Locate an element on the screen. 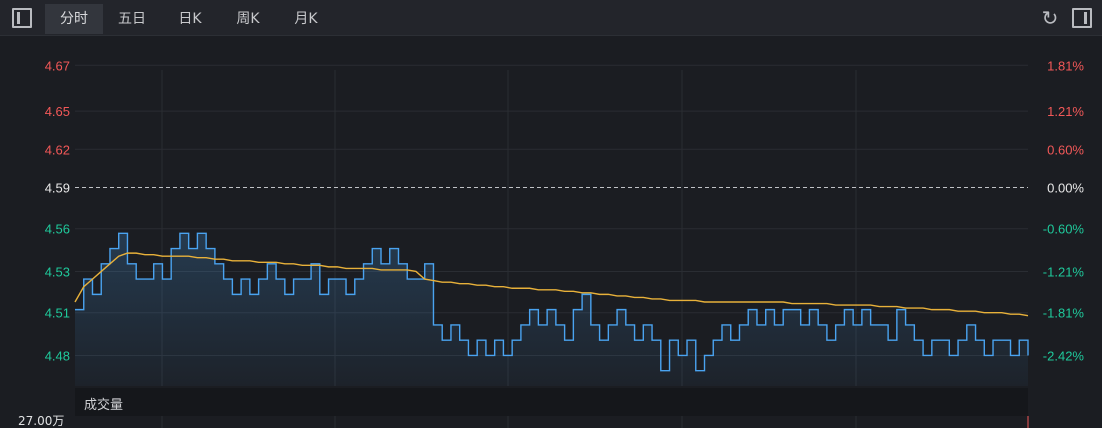  chart-toolbar: 分时 五日 日K 周K 月K ↻ is located at coordinates (551, 18).